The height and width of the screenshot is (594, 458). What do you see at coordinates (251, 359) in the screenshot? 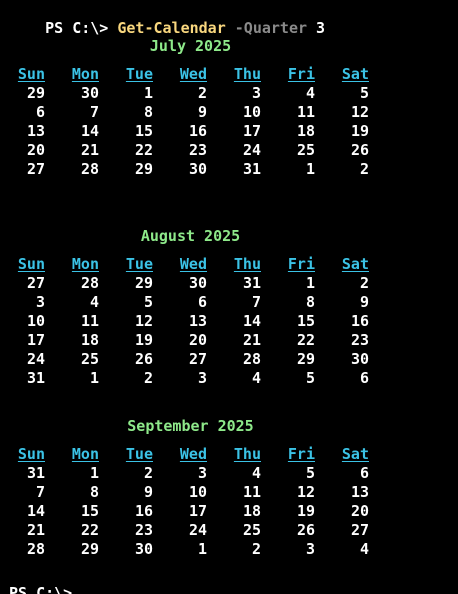
I see `day-cell: 28` at bounding box center [251, 359].